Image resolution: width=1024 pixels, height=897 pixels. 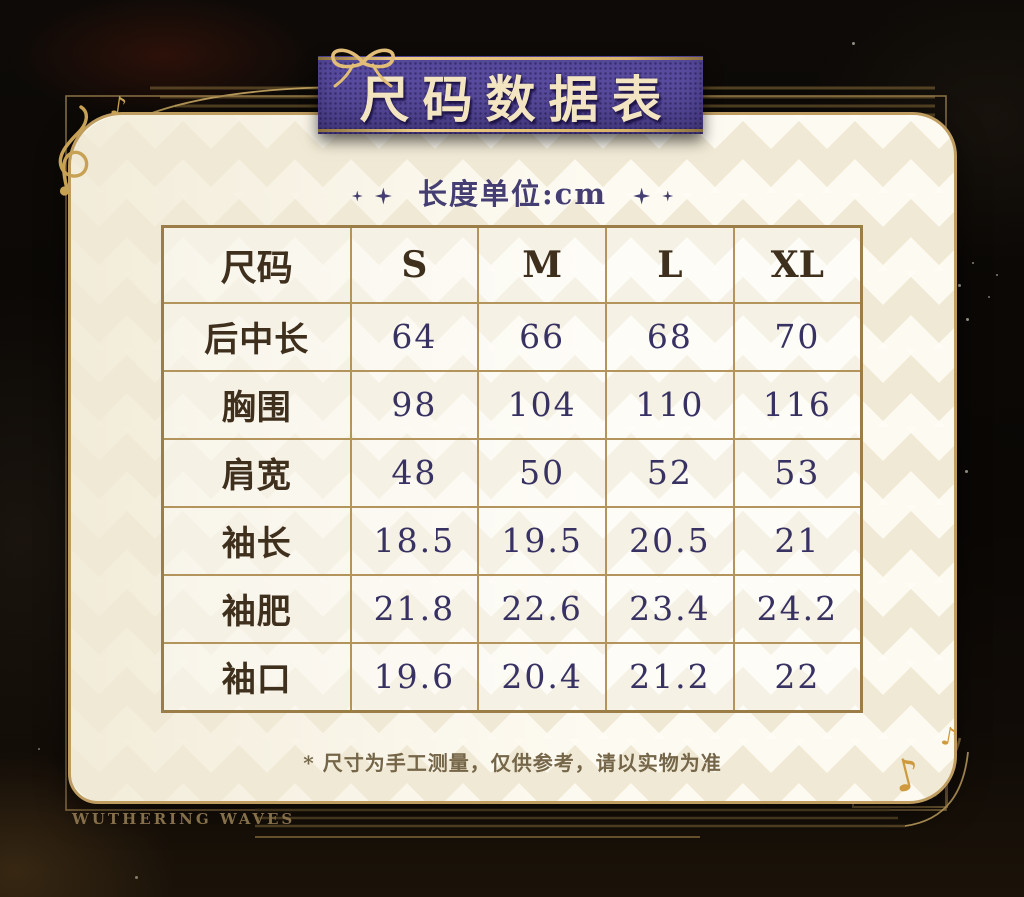 What do you see at coordinates (414, 677) in the screenshot?
I see `cell-value: 19.6` at bounding box center [414, 677].